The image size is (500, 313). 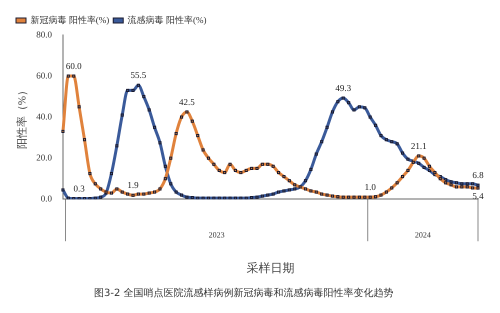 I want to click on data-label: 1.0, so click(x=370, y=187).